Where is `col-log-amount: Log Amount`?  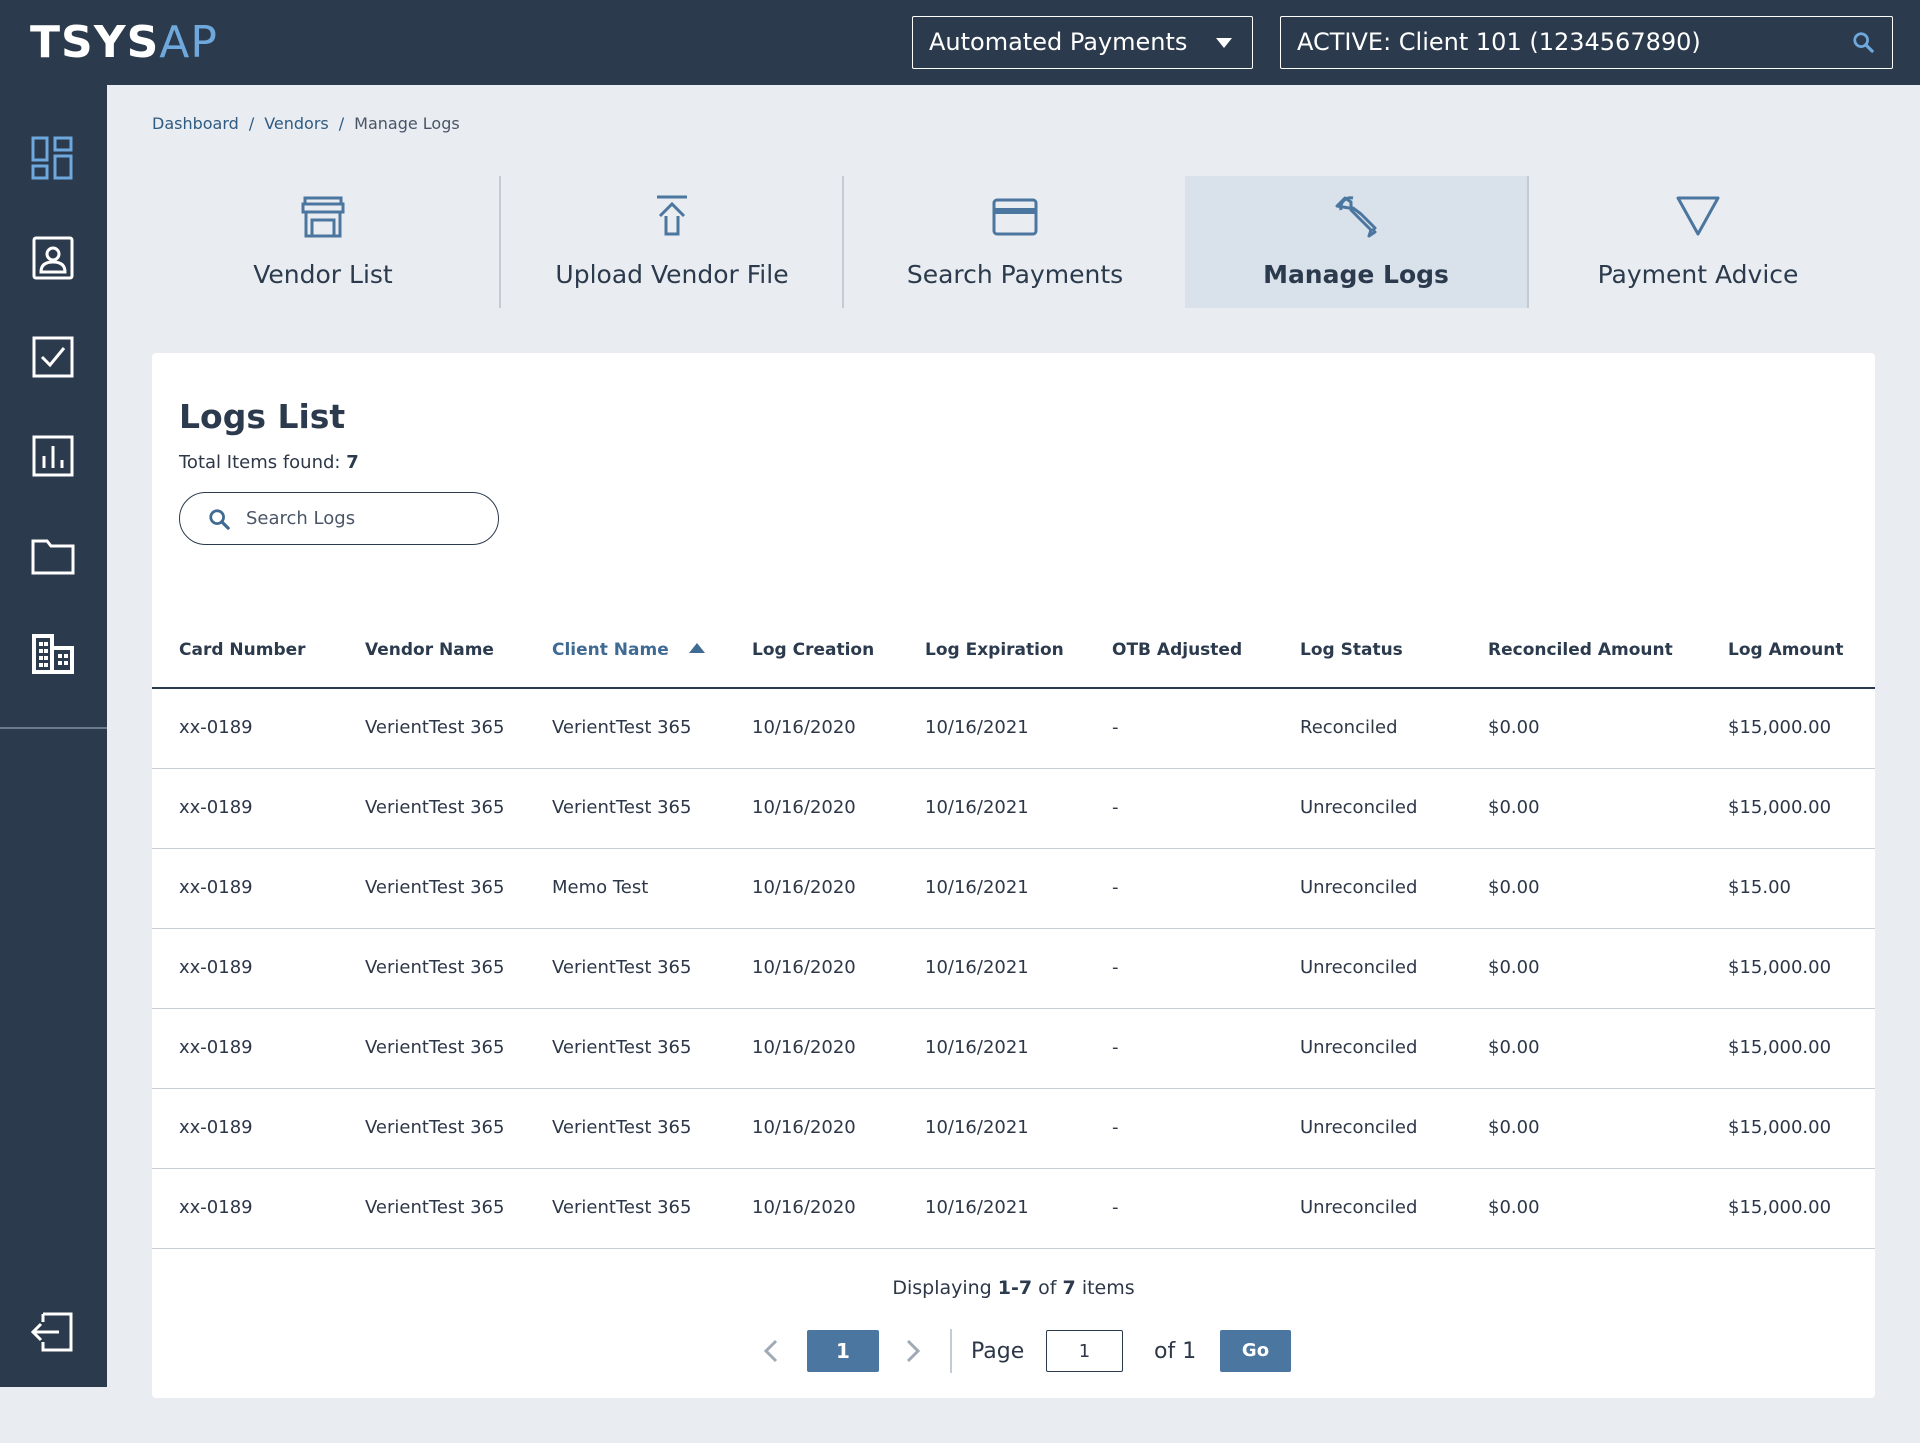 col-log-amount: Log Amount is located at coordinates (1786, 650).